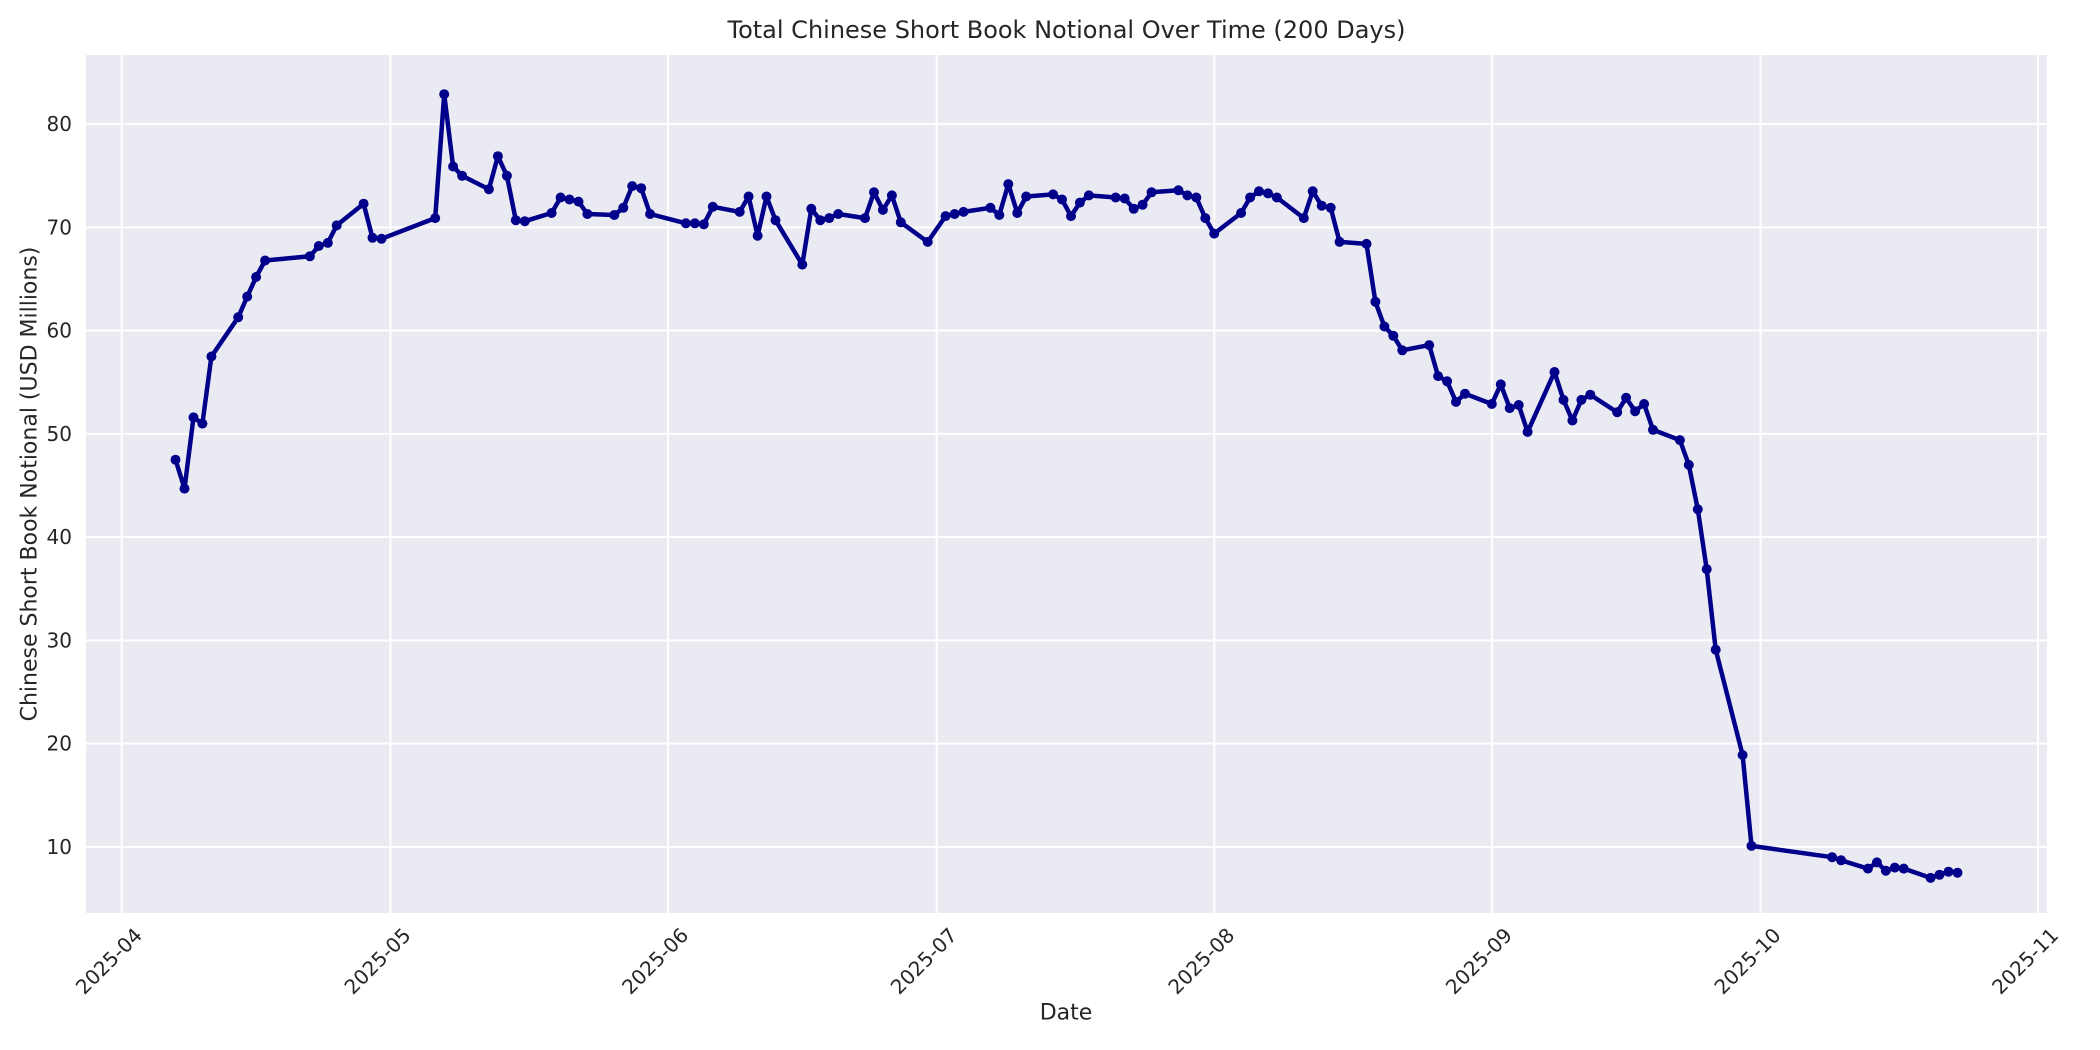  Describe the element at coordinates (109, 961) in the screenshot. I see `x-tick-label: 2025-04` at that location.